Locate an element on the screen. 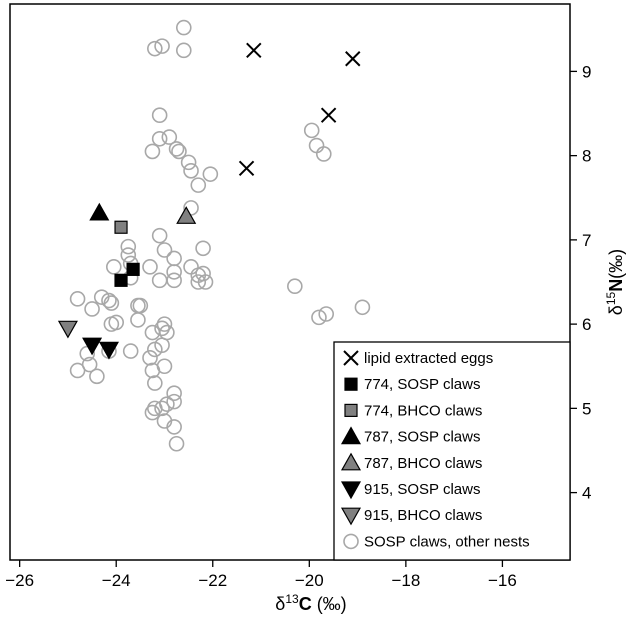 The width and height of the screenshot is (635, 629). legend-marker-915-sosp-claws is located at coordinates (351, 490).